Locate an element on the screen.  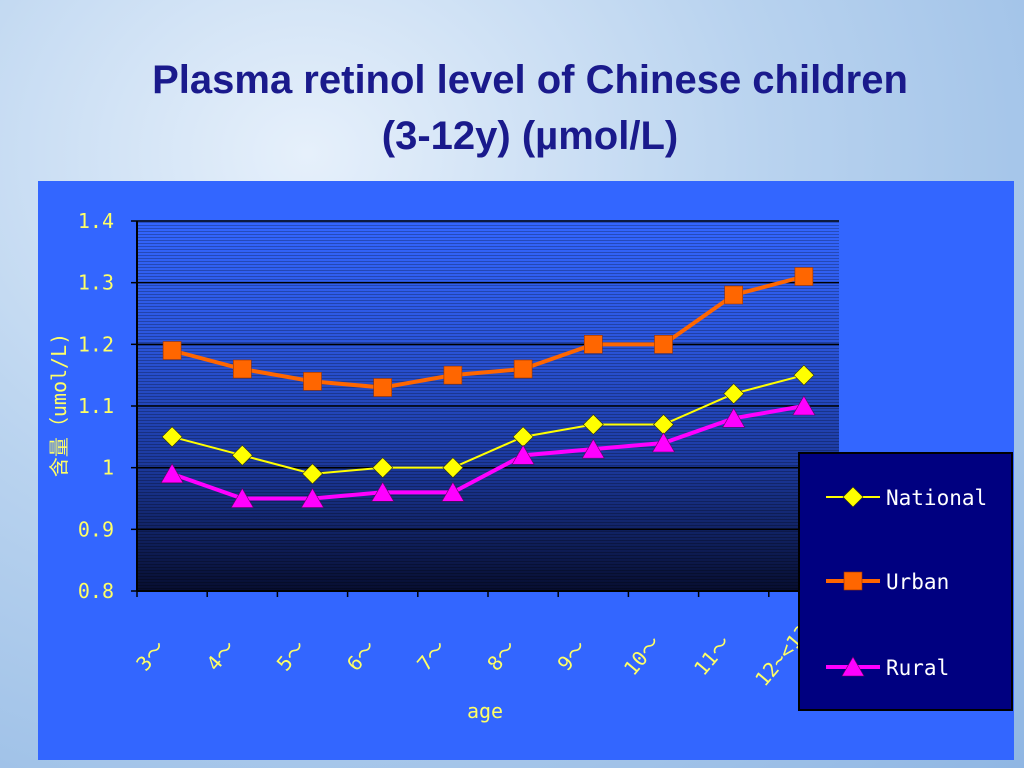
series-urban is located at coordinates (488, 332).